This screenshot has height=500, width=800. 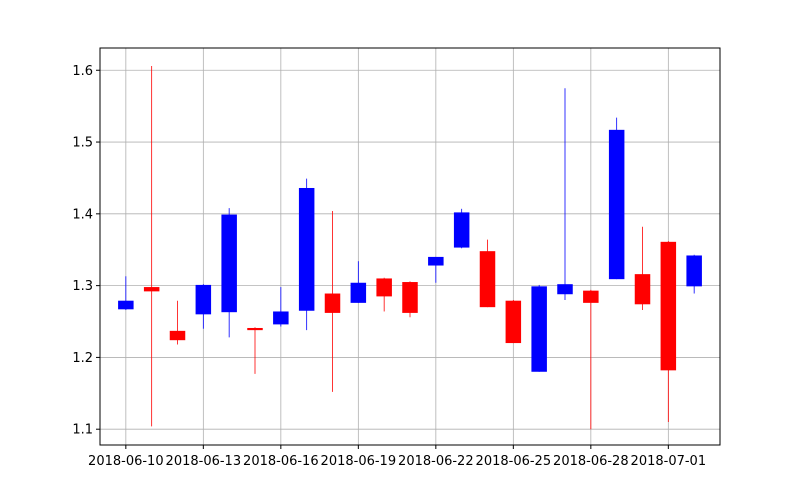 I want to click on x-tick-label: 2018-06-10, so click(x=126, y=461).